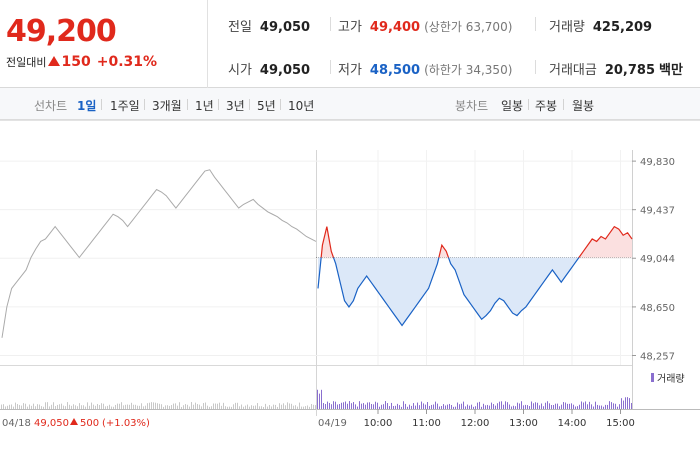 Image resolution: width=700 pixels, height=450 pixels. I want to click on x-tick-label: 13:00, so click(523, 423).